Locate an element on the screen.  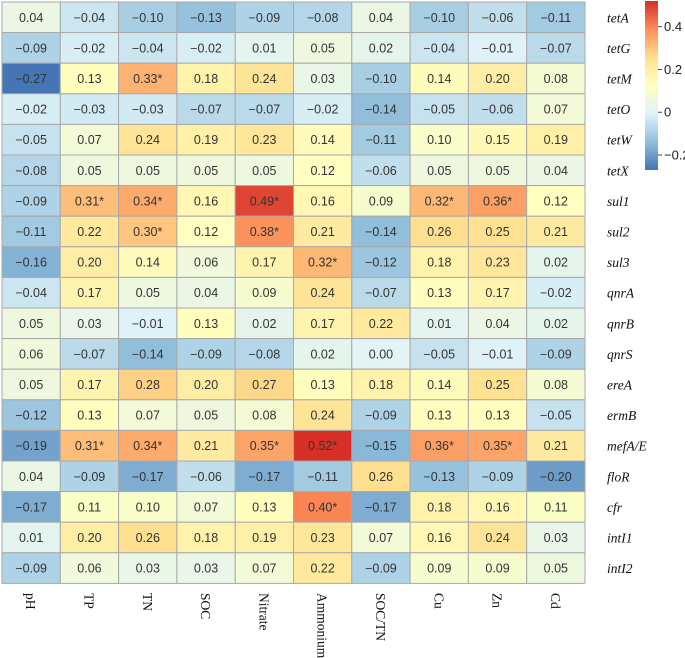
cell-value-label: 0.13 is located at coordinates (497, 416).